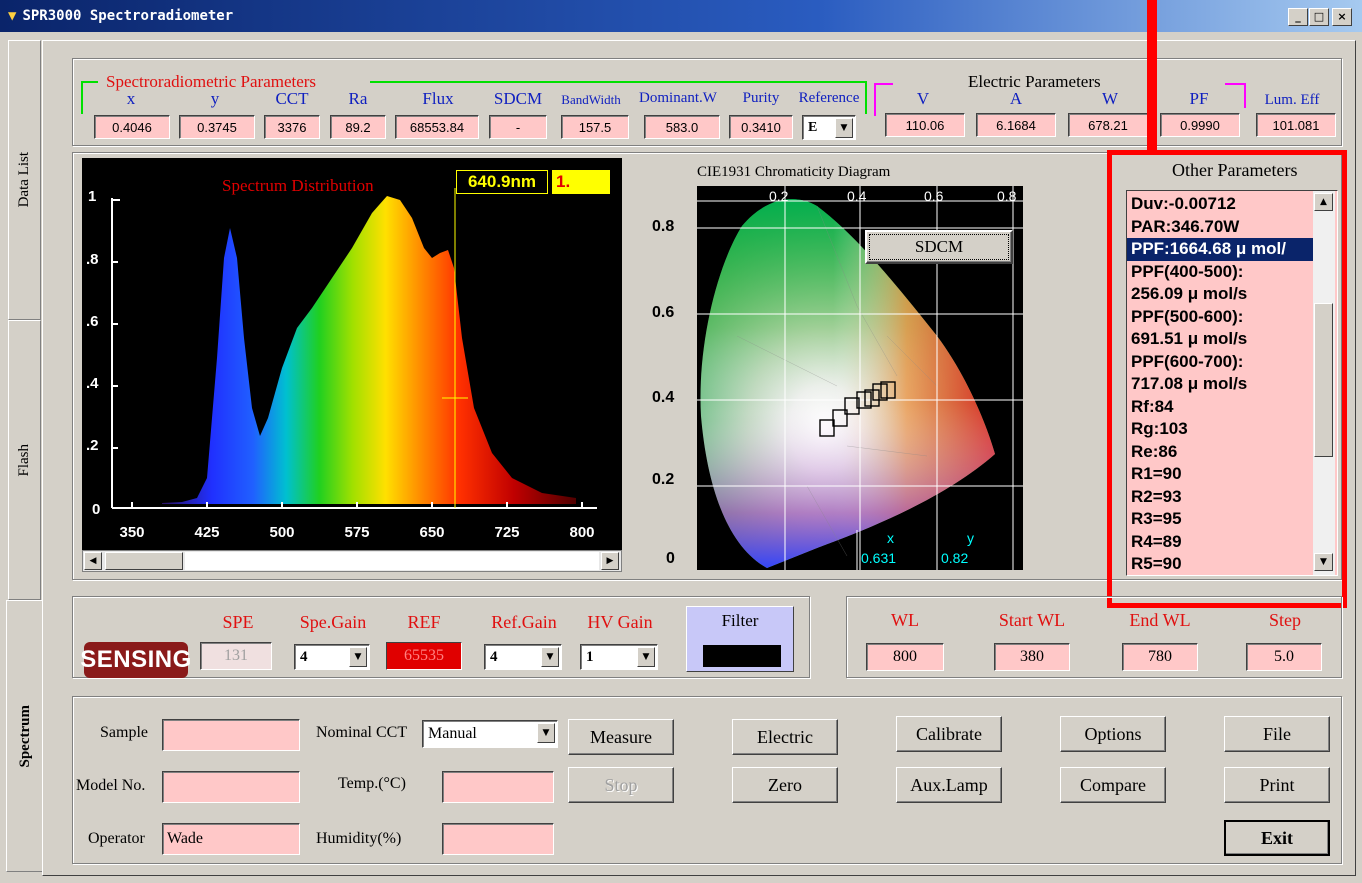 This screenshot has height=883, width=1362. I want to click on parameters-panel, so click(707, 102).